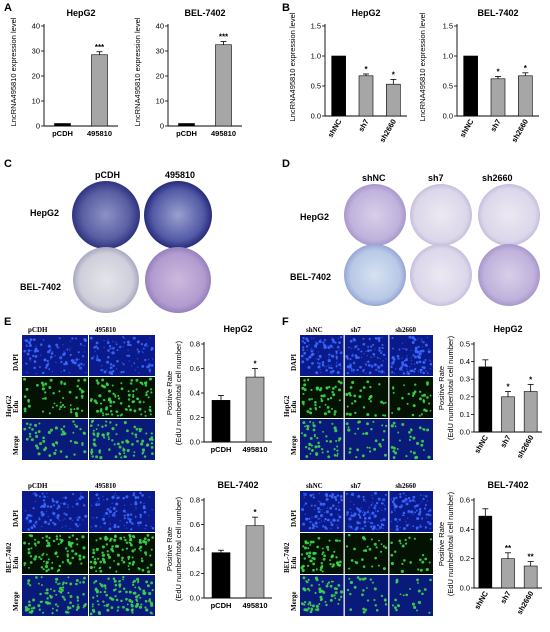 The height and width of the screenshot is (632, 550). I want to click on x-tick-label: sh7, so click(363, 126).